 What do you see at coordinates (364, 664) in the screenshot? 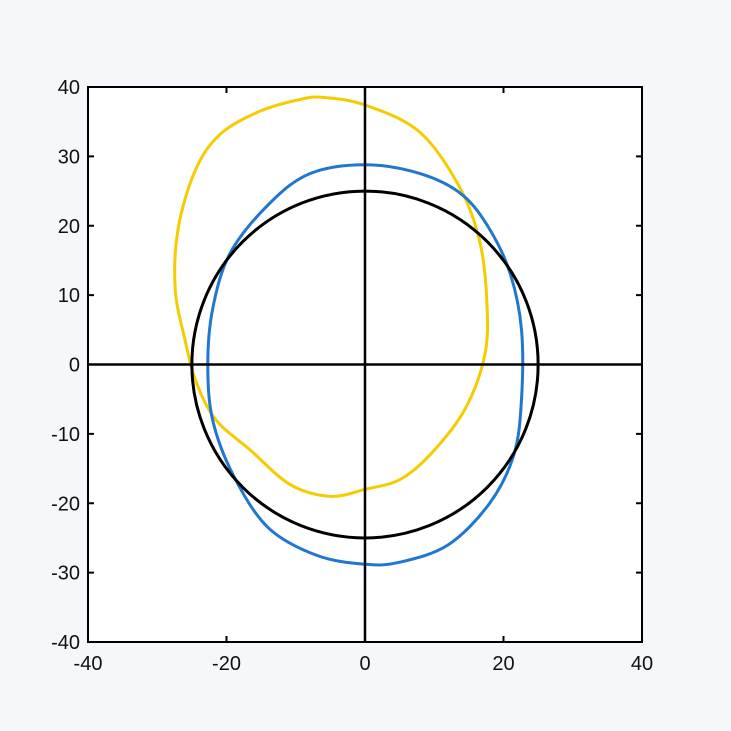
I see `x-tick-label: 0` at bounding box center [364, 664].